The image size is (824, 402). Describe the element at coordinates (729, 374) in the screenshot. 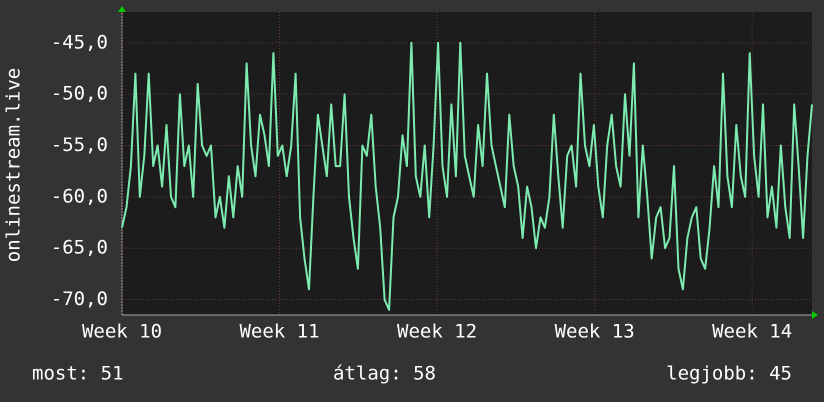

I see `stat-best: legjobb: 45` at that location.